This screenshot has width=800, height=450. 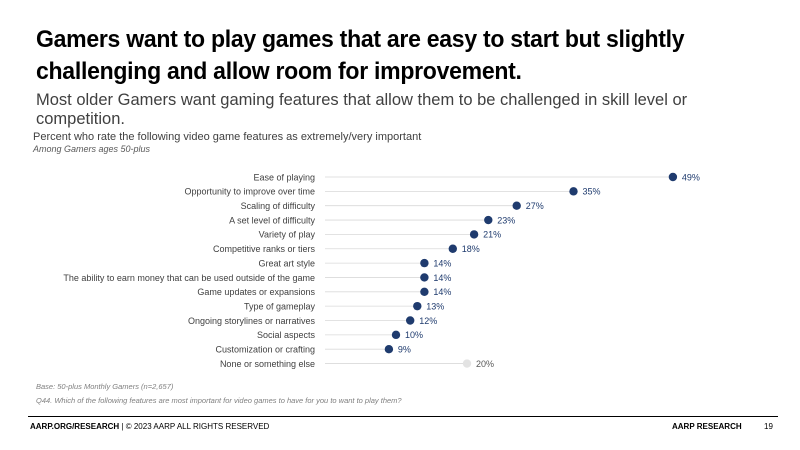 I want to click on footer-divider, so click(x=403, y=416).